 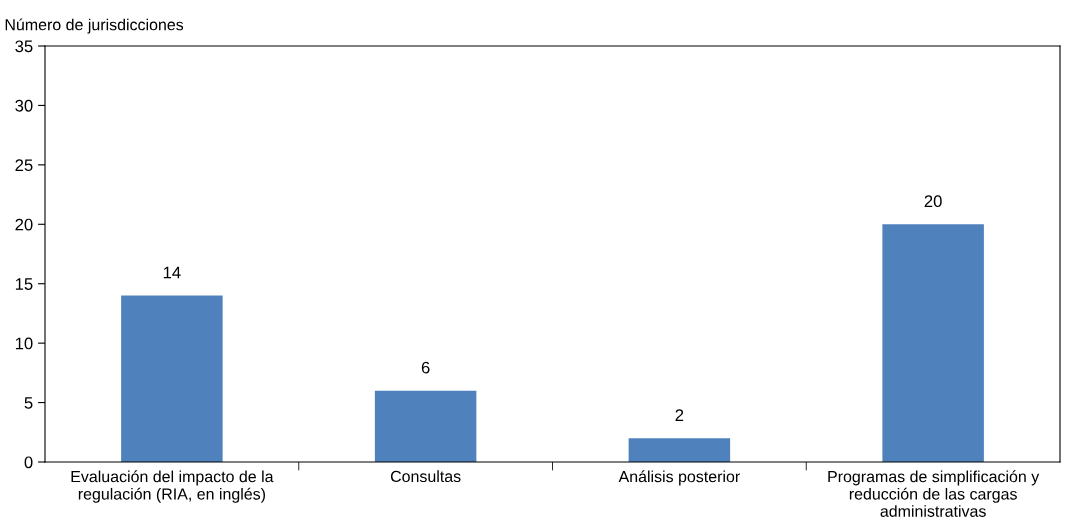 What do you see at coordinates (94, 26) in the screenshot?
I see `y-axis-title: Número de jurisdicciones` at bounding box center [94, 26].